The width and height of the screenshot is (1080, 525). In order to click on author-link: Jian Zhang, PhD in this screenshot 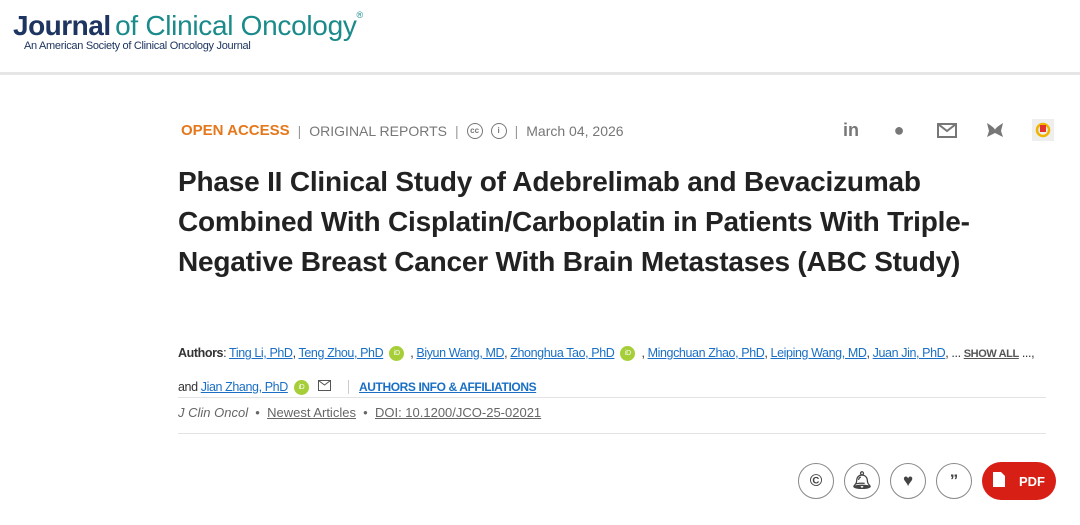, I will do `click(244, 387)`.